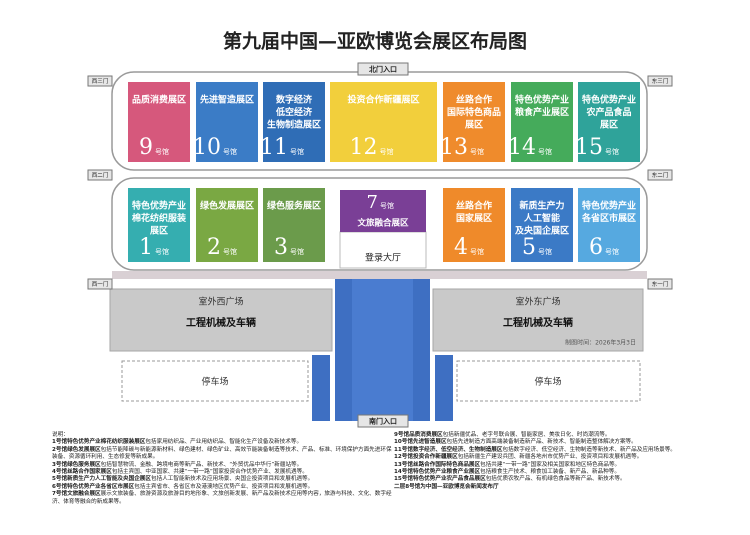 This screenshot has height=535, width=750. I want to click on hall-number: 5, so click(529, 247).